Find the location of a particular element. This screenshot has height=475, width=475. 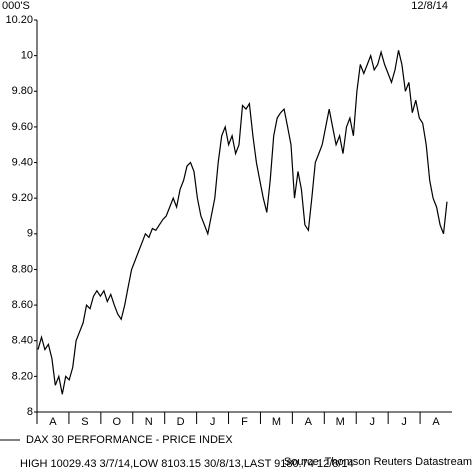

y-tick-label: 10.20 is located at coordinates (19, 20).